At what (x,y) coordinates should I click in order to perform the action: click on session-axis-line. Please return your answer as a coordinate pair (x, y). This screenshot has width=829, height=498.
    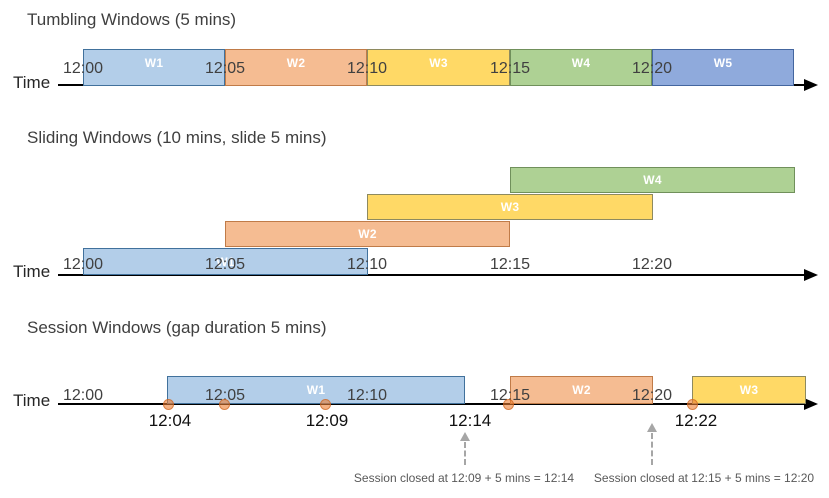
    Looking at the image, I should click on (432, 404).